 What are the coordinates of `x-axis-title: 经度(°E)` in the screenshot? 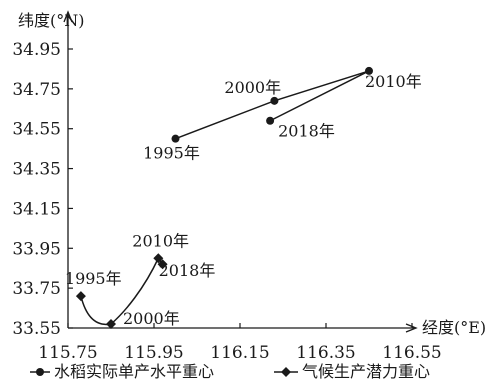 It's located at (454, 327).